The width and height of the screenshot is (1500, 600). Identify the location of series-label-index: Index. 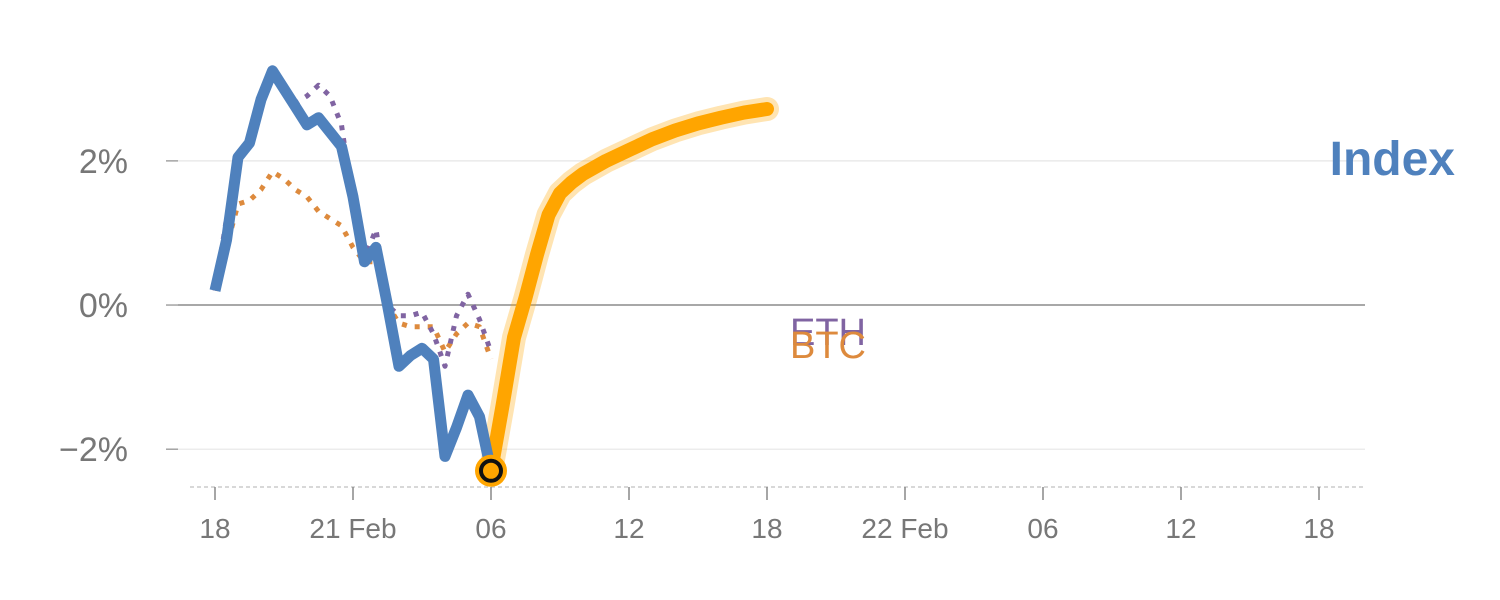
(1393, 159).